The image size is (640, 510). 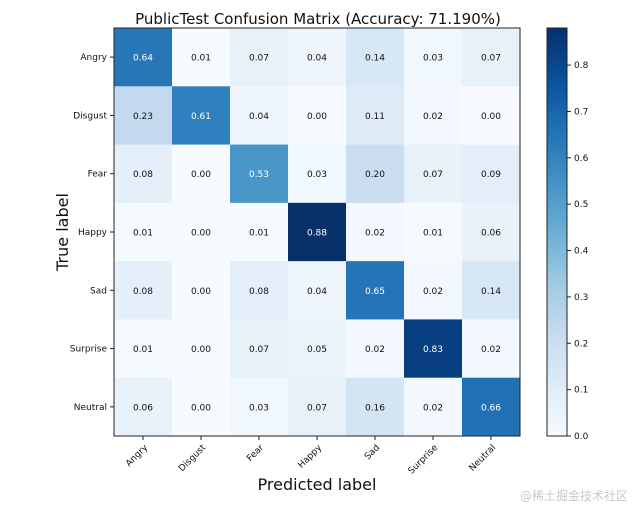 What do you see at coordinates (192, 458) in the screenshot?
I see `x-tick-label: Disgust` at bounding box center [192, 458].